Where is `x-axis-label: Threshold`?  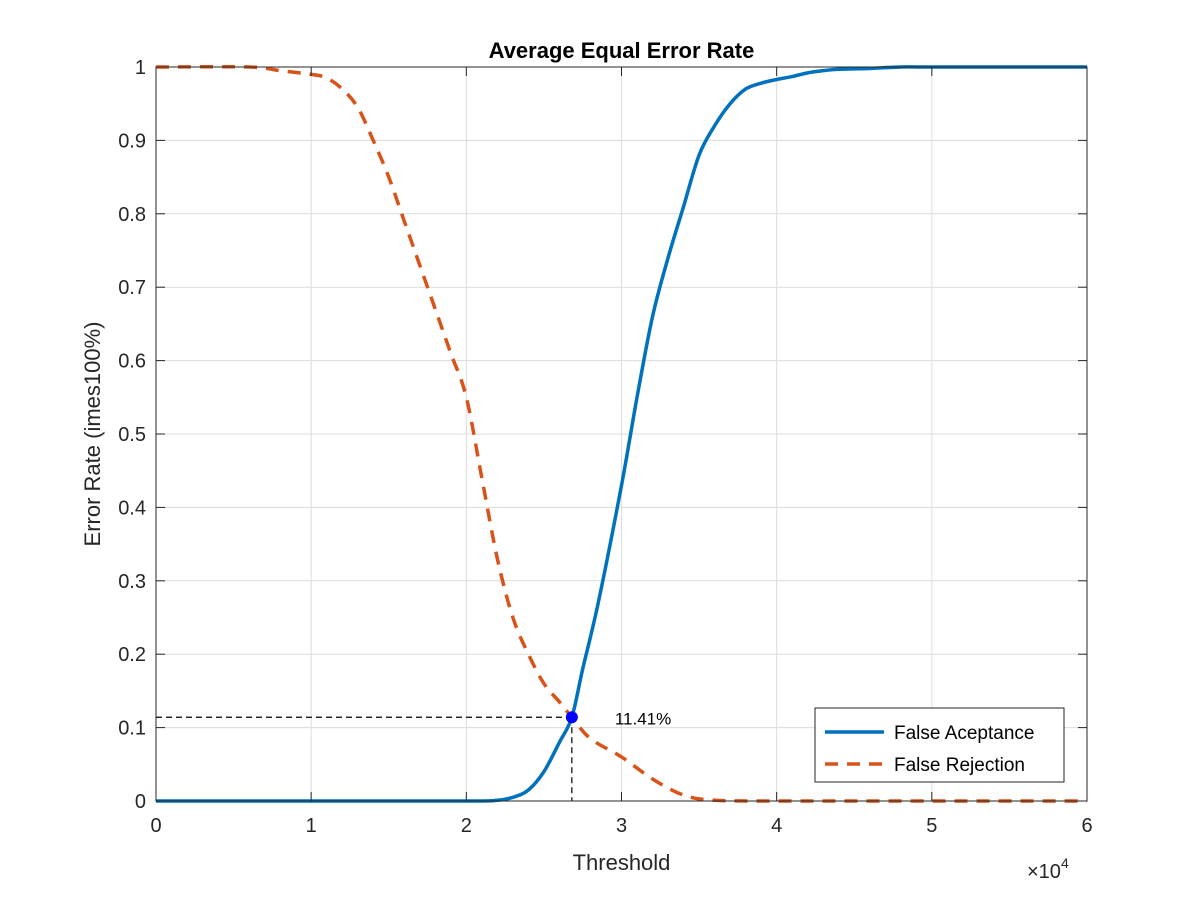
x-axis-label: Threshold is located at coordinates (622, 862).